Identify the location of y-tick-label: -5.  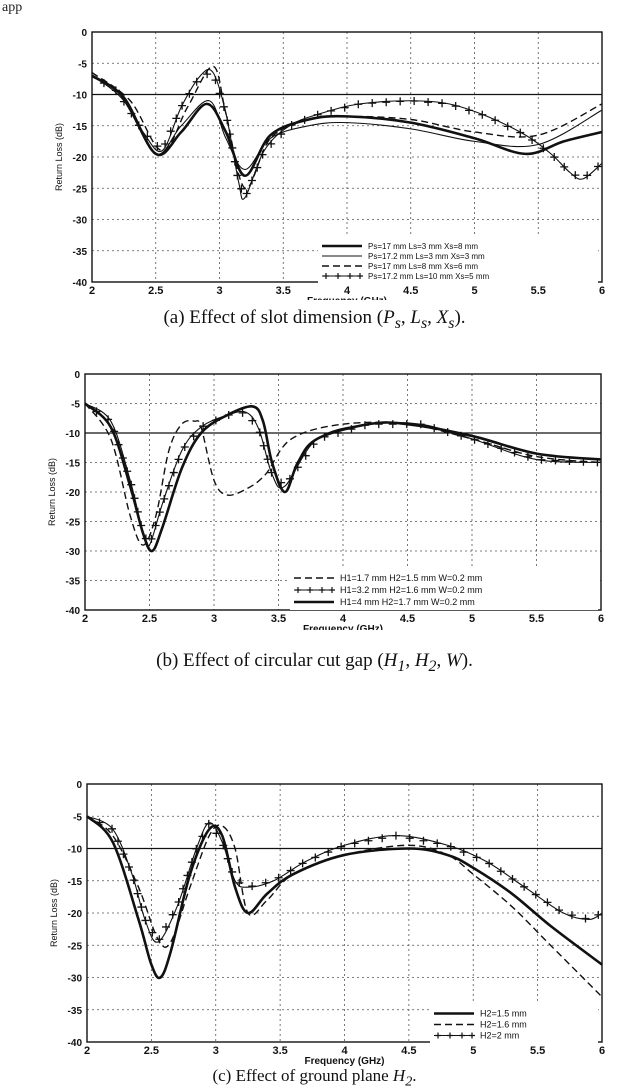
(77, 817).